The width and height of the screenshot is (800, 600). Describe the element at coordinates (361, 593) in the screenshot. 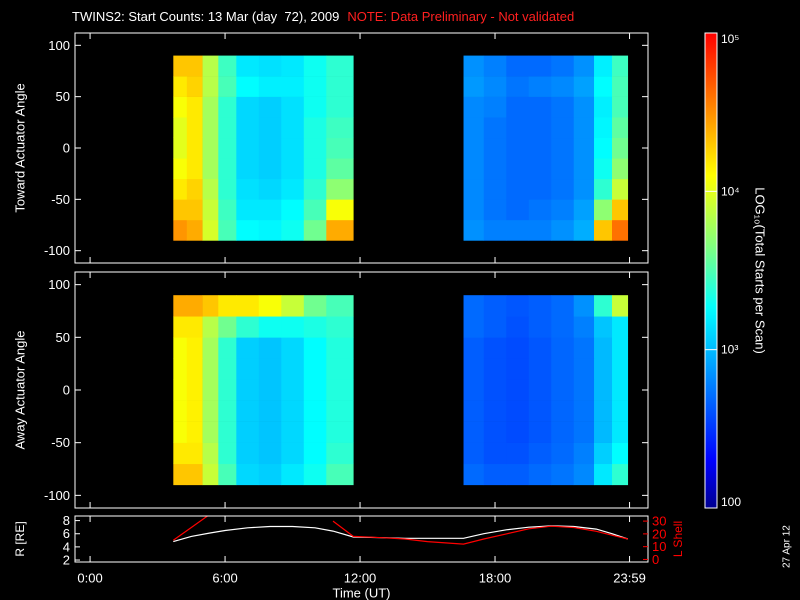

I see `x-axis-label: Time (UT)` at that location.